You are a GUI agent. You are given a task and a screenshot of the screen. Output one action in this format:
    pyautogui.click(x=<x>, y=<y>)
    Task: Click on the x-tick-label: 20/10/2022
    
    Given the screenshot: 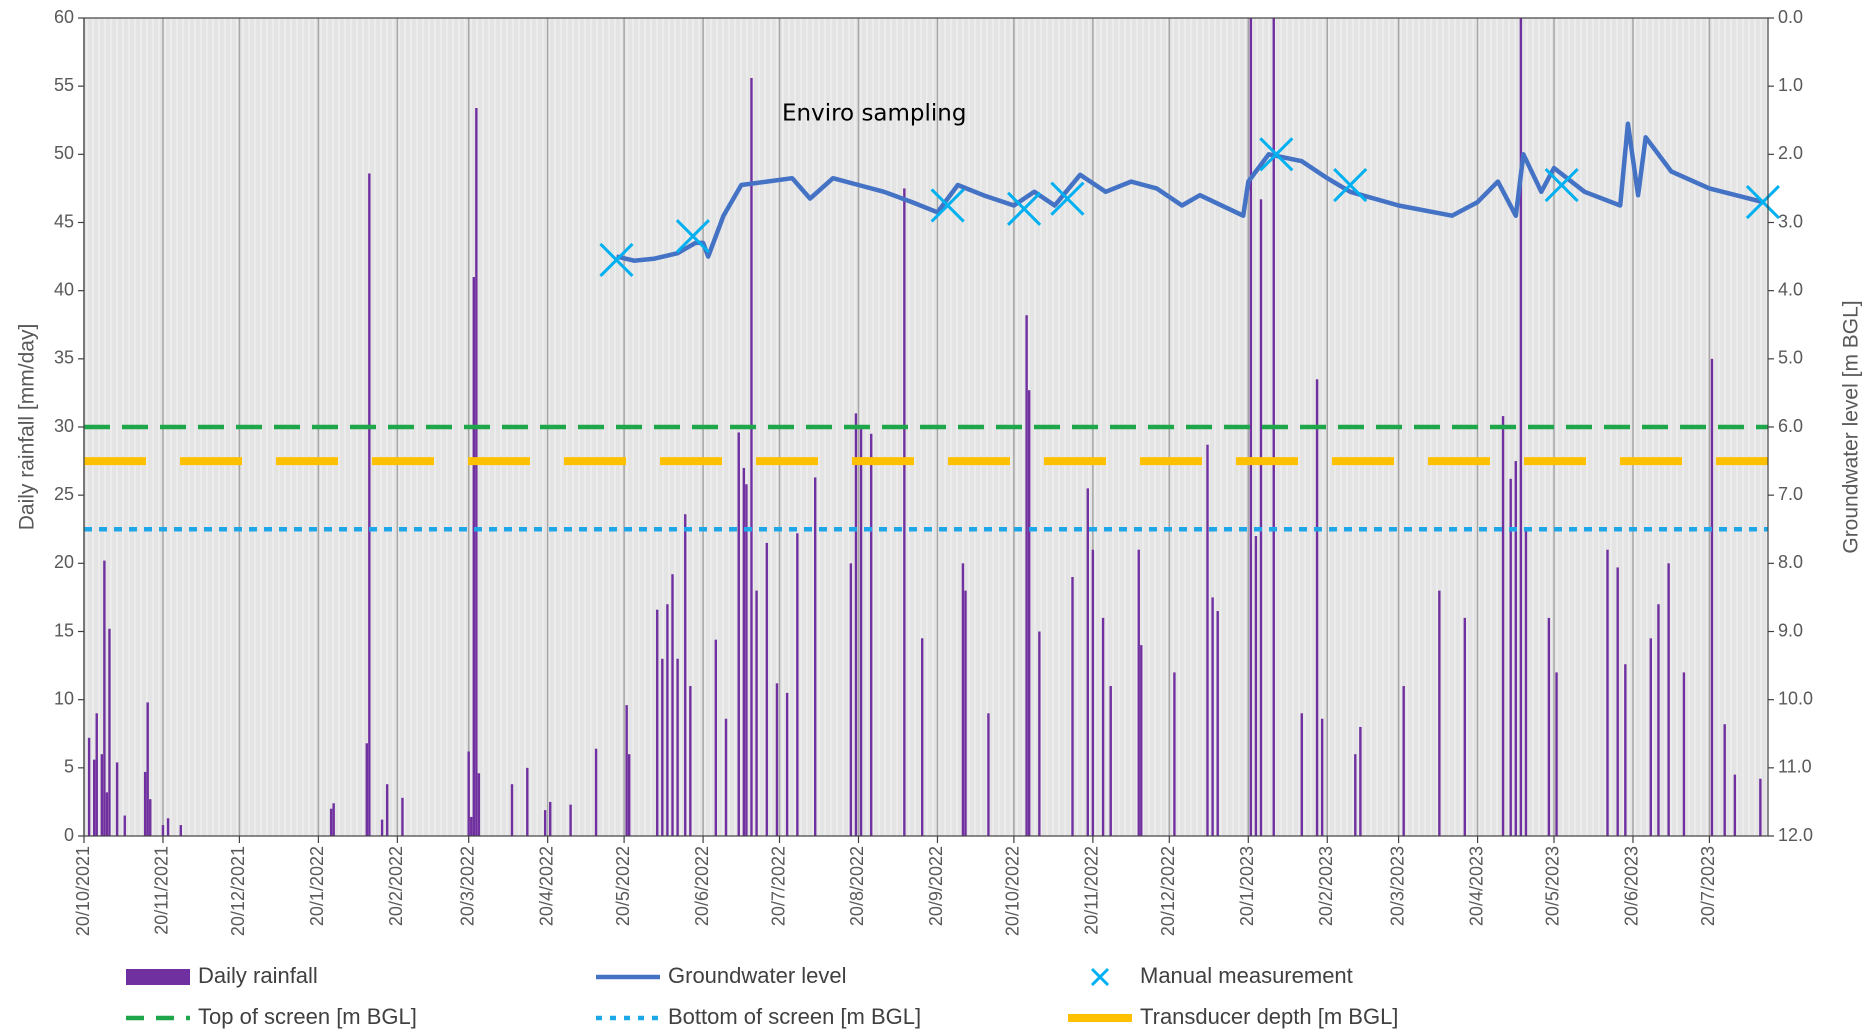 What is the action you would take?
    pyautogui.click(x=1013, y=891)
    